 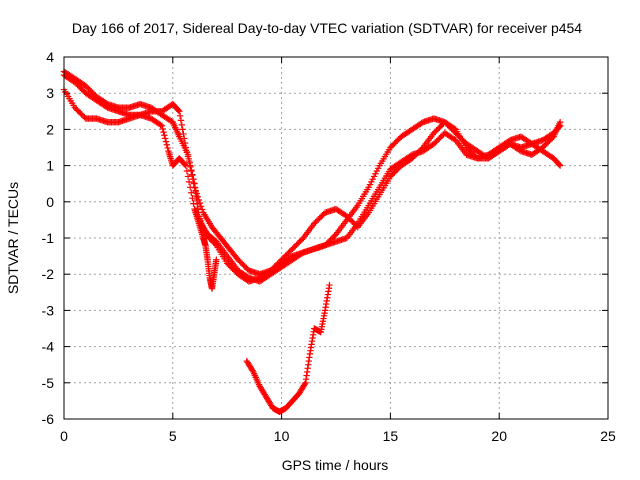 What do you see at coordinates (50, 202) in the screenshot?
I see `y-tick-label: 0` at bounding box center [50, 202].